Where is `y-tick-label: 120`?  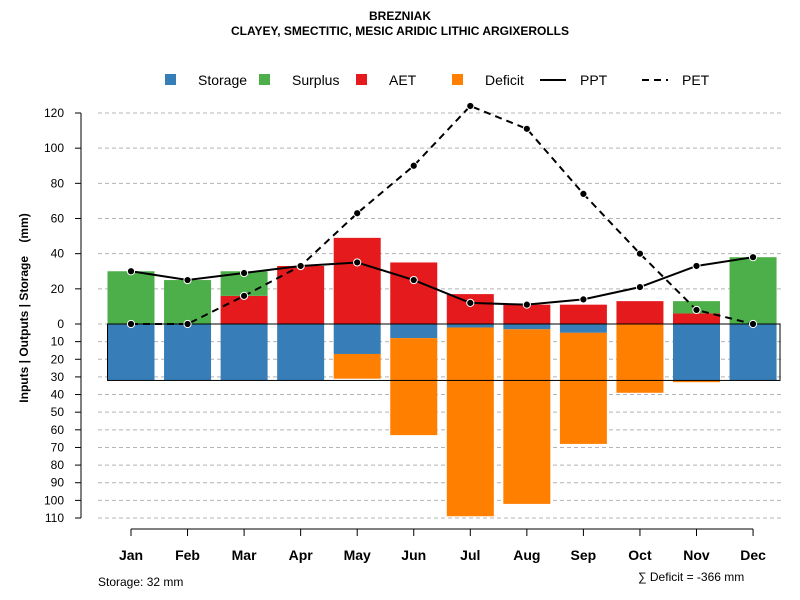
y-tick-label: 120 is located at coordinates (54, 113).